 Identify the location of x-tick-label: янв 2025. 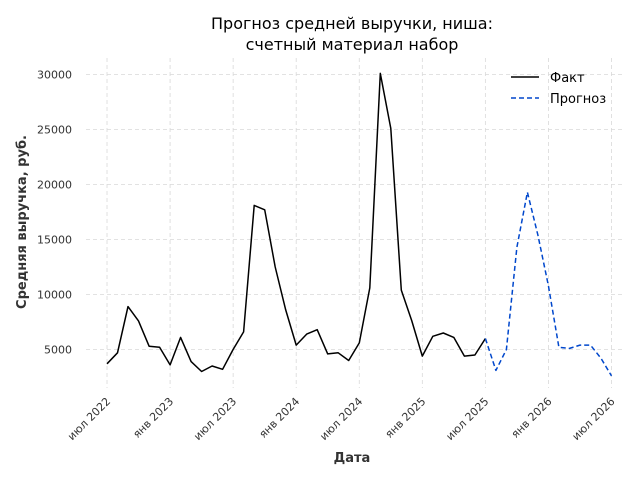
(406, 418).